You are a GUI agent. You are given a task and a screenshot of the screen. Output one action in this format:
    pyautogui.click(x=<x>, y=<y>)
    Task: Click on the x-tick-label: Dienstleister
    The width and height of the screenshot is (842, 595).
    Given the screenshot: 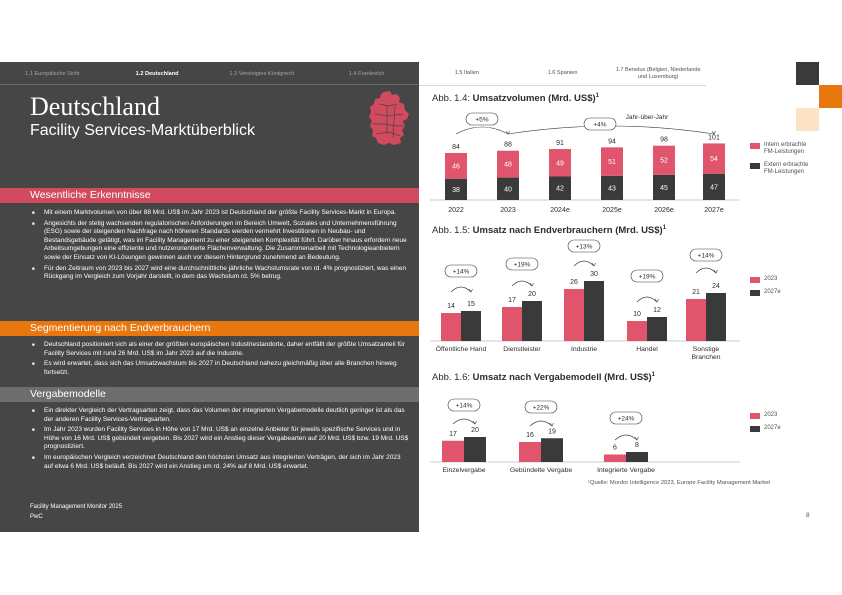 What is the action you would take?
    pyautogui.click(x=522, y=349)
    